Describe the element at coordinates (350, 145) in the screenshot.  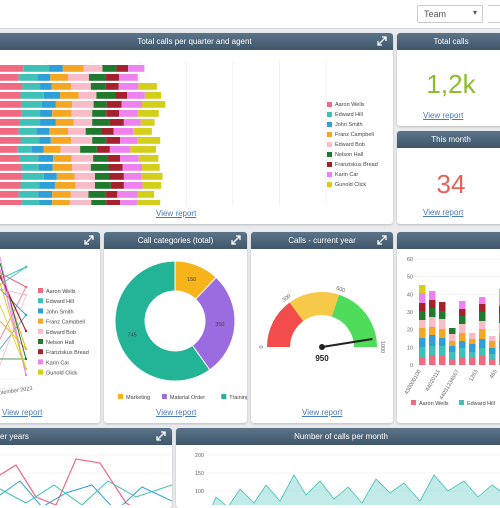
I see `legend-label: Edward Bob` at that location.